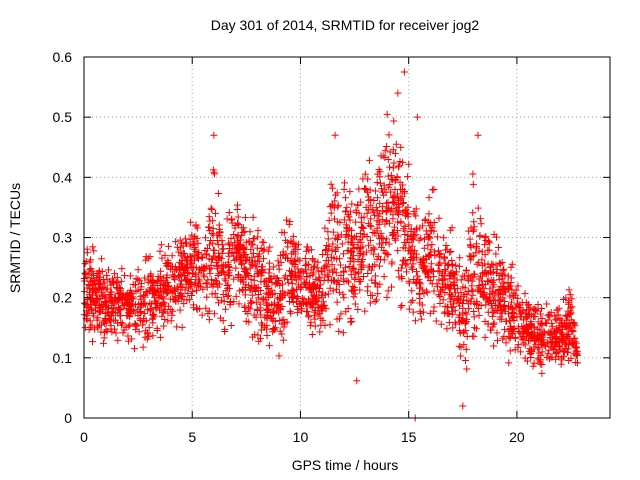  Describe the element at coordinates (517, 437) in the screenshot. I see `x-tick-label: 20` at that location.